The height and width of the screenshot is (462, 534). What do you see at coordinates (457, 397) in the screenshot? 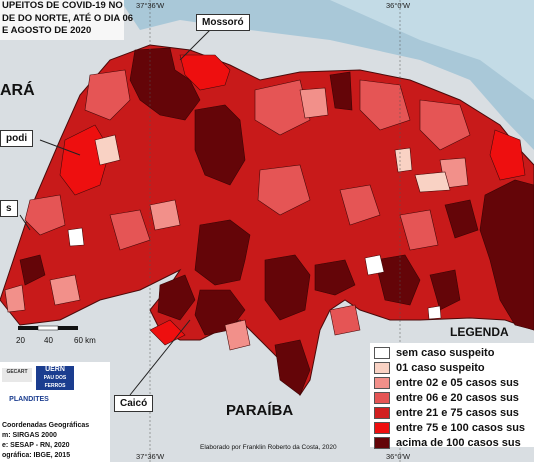
I see `legend-label: entre 06 e 20 casos sus` at bounding box center [457, 397].